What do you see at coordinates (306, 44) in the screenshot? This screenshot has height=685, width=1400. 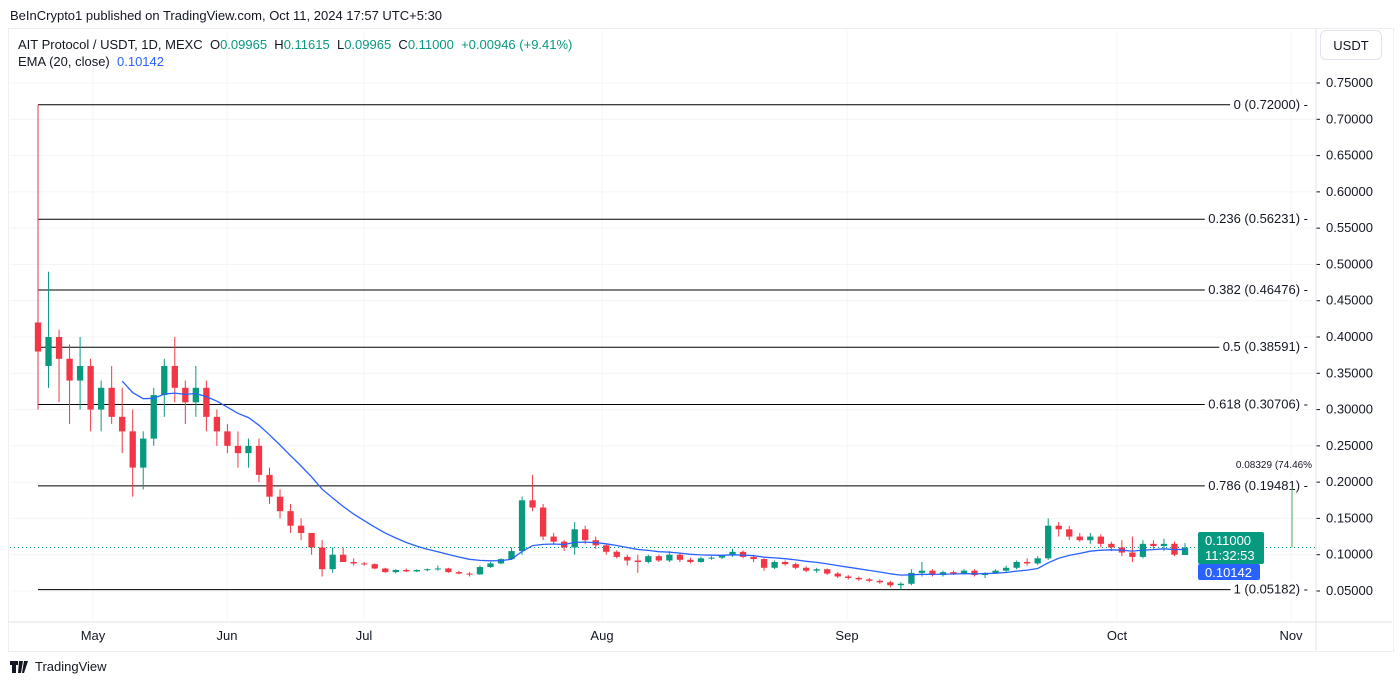 I see `high-value: 0.11615` at bounding box center [306, 44].